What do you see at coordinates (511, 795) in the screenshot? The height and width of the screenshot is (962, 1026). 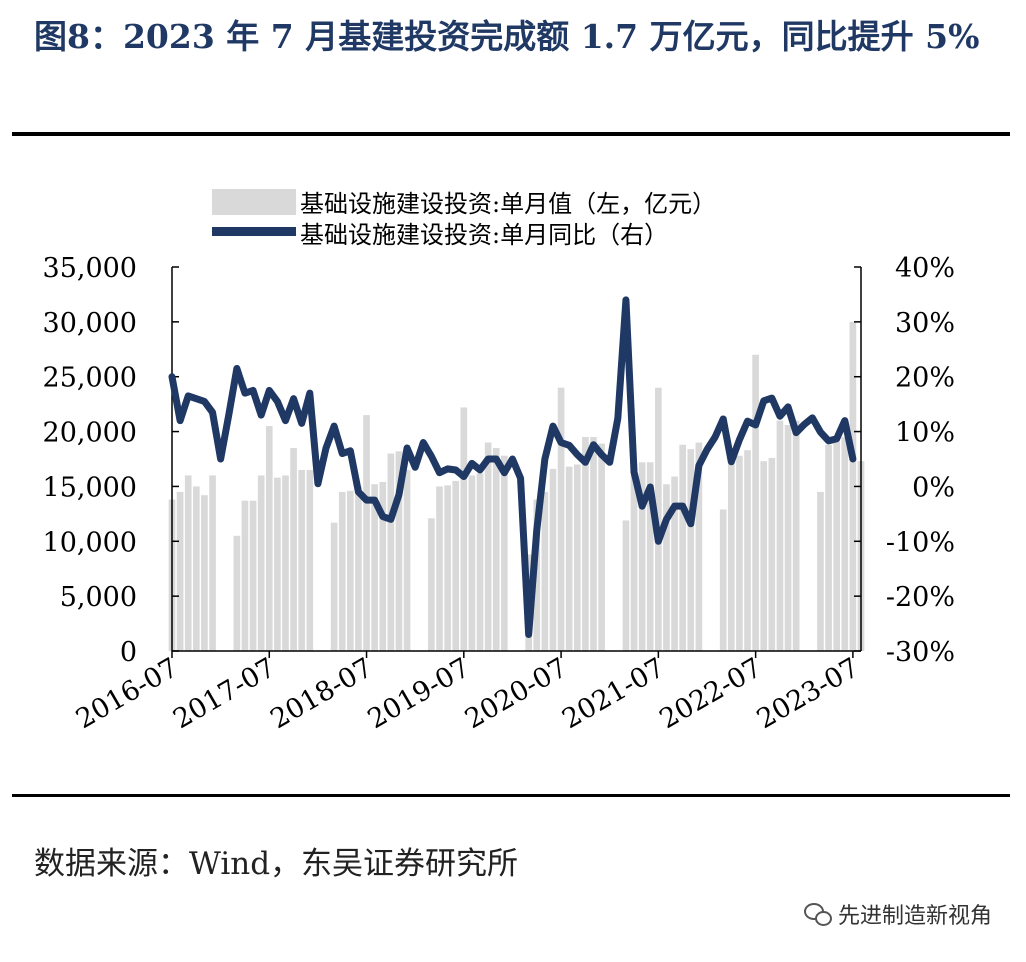 I see `bottom-rule` at bounding box center [511, 795].